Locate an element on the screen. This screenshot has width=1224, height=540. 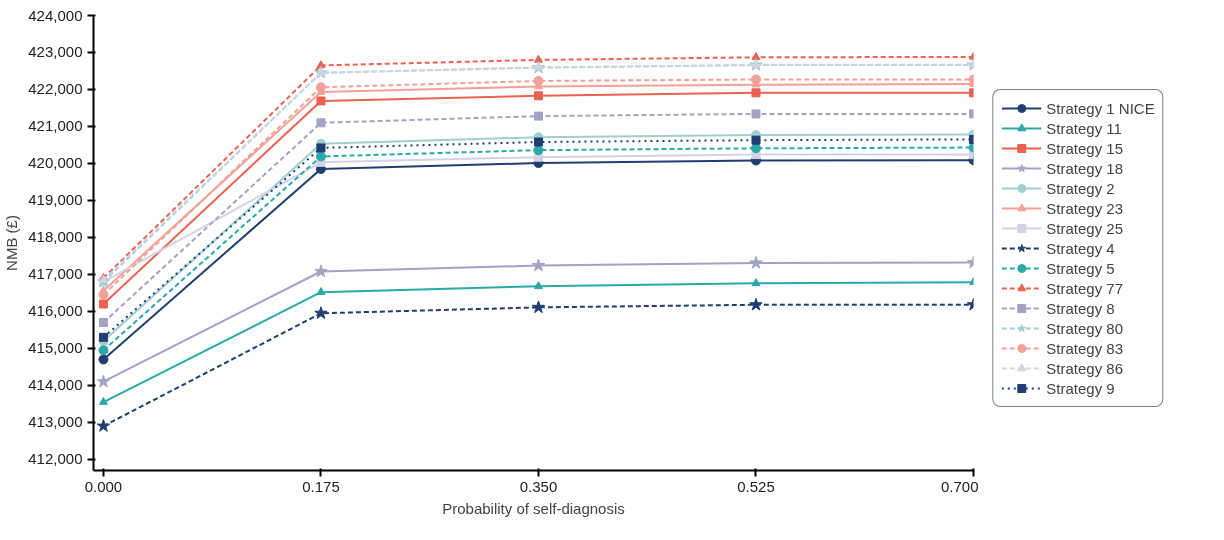
x-tick-label: 0.175 is located at coordinates (321, 486).